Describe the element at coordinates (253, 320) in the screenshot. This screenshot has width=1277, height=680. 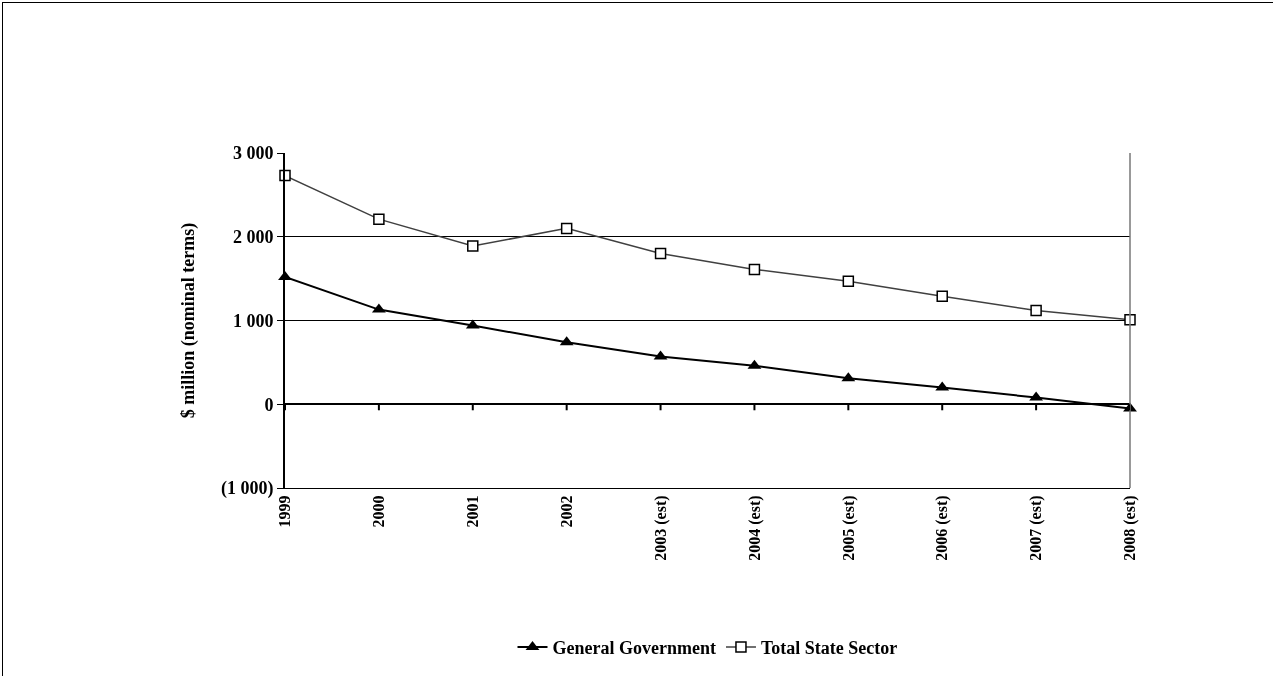
I see `y-tick-label: 1 000` at that location.